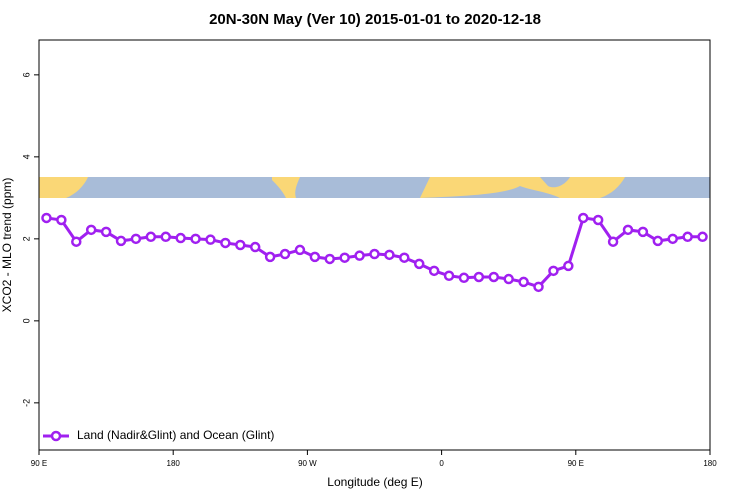 The height and width of the screenshot is (500, 750). I want to click on x-axis-label: Longitude (deg E), so click(374, 482).